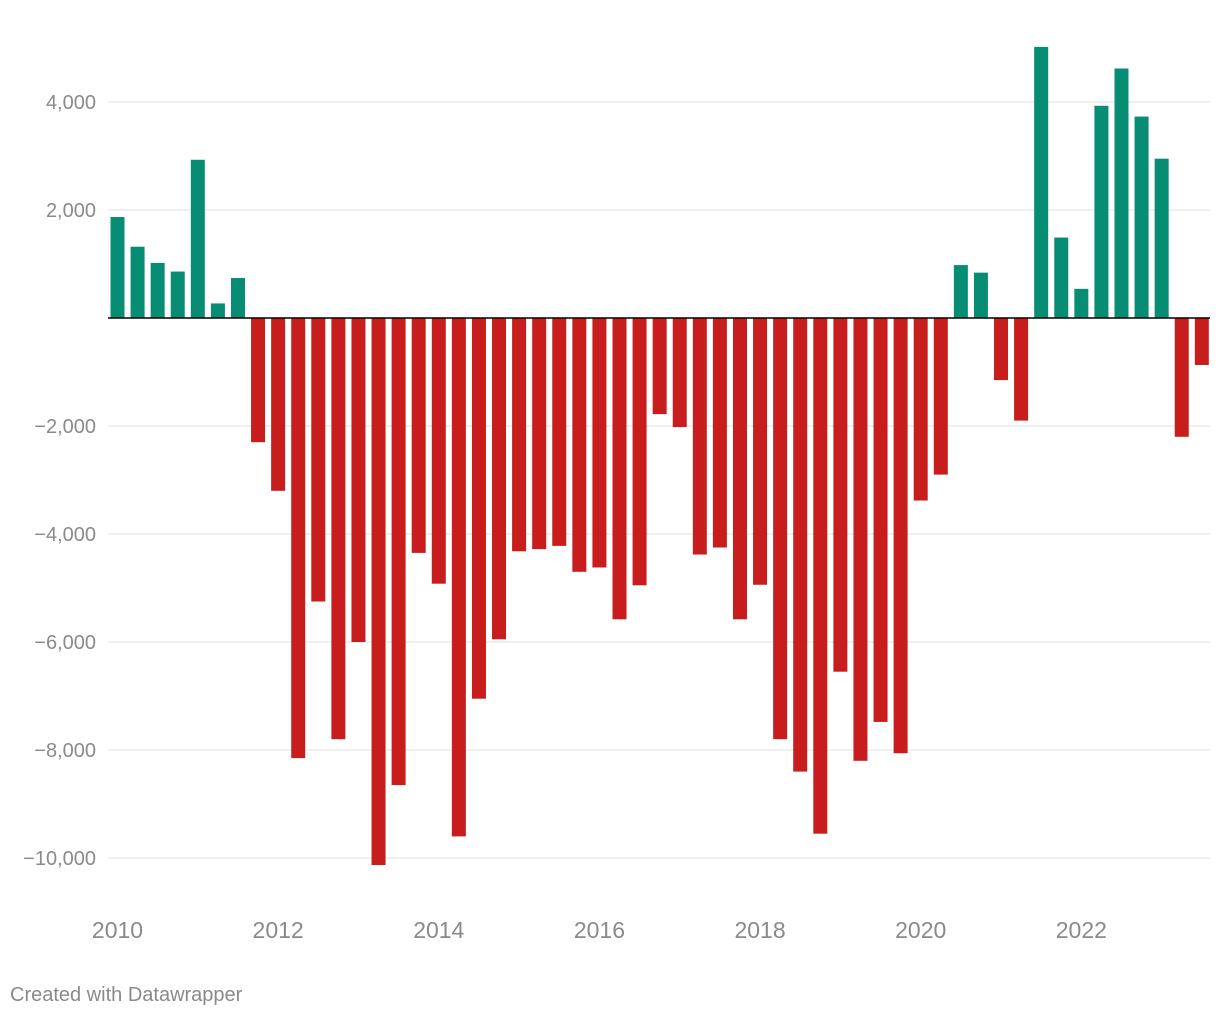 Image resolution: width=1220 pixels, height=1020 pixels. I want to click on x-tick-label: 2022, so click(1081, 930).